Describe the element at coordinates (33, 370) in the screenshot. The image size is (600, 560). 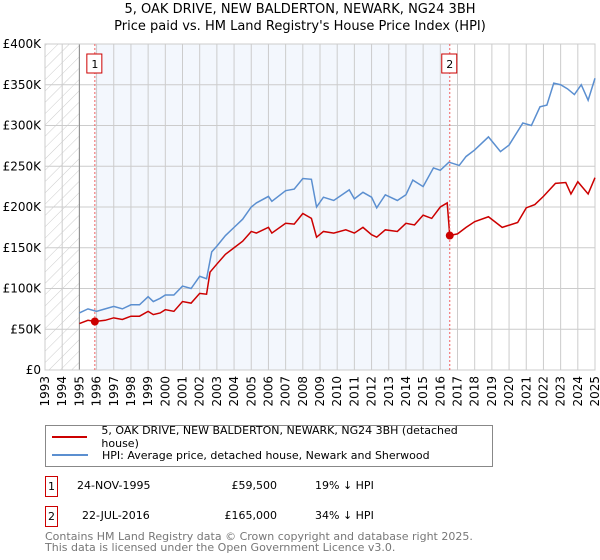
I see `y-tick-label: £0` at that location.